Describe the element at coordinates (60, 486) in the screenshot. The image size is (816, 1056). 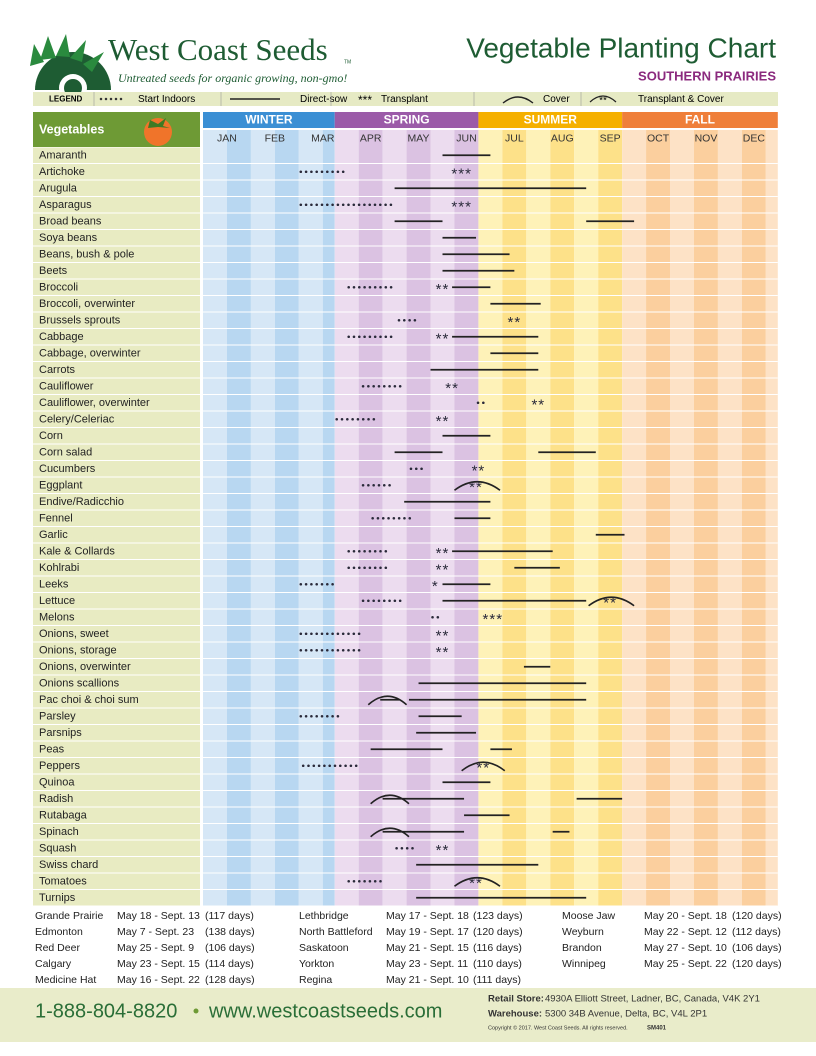
I see `row-label: Eggplant` at that location.